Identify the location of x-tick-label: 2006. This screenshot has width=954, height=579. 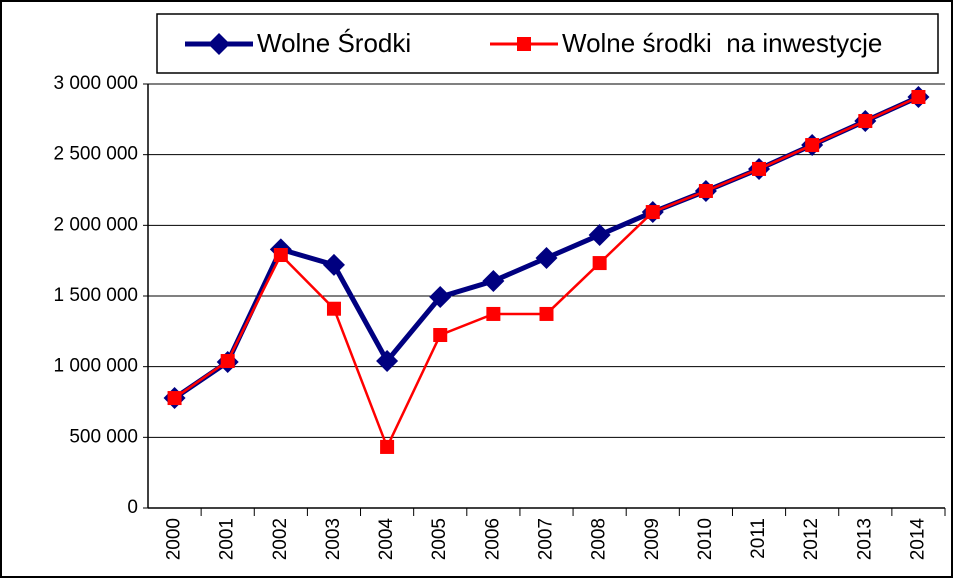
(492, 539).